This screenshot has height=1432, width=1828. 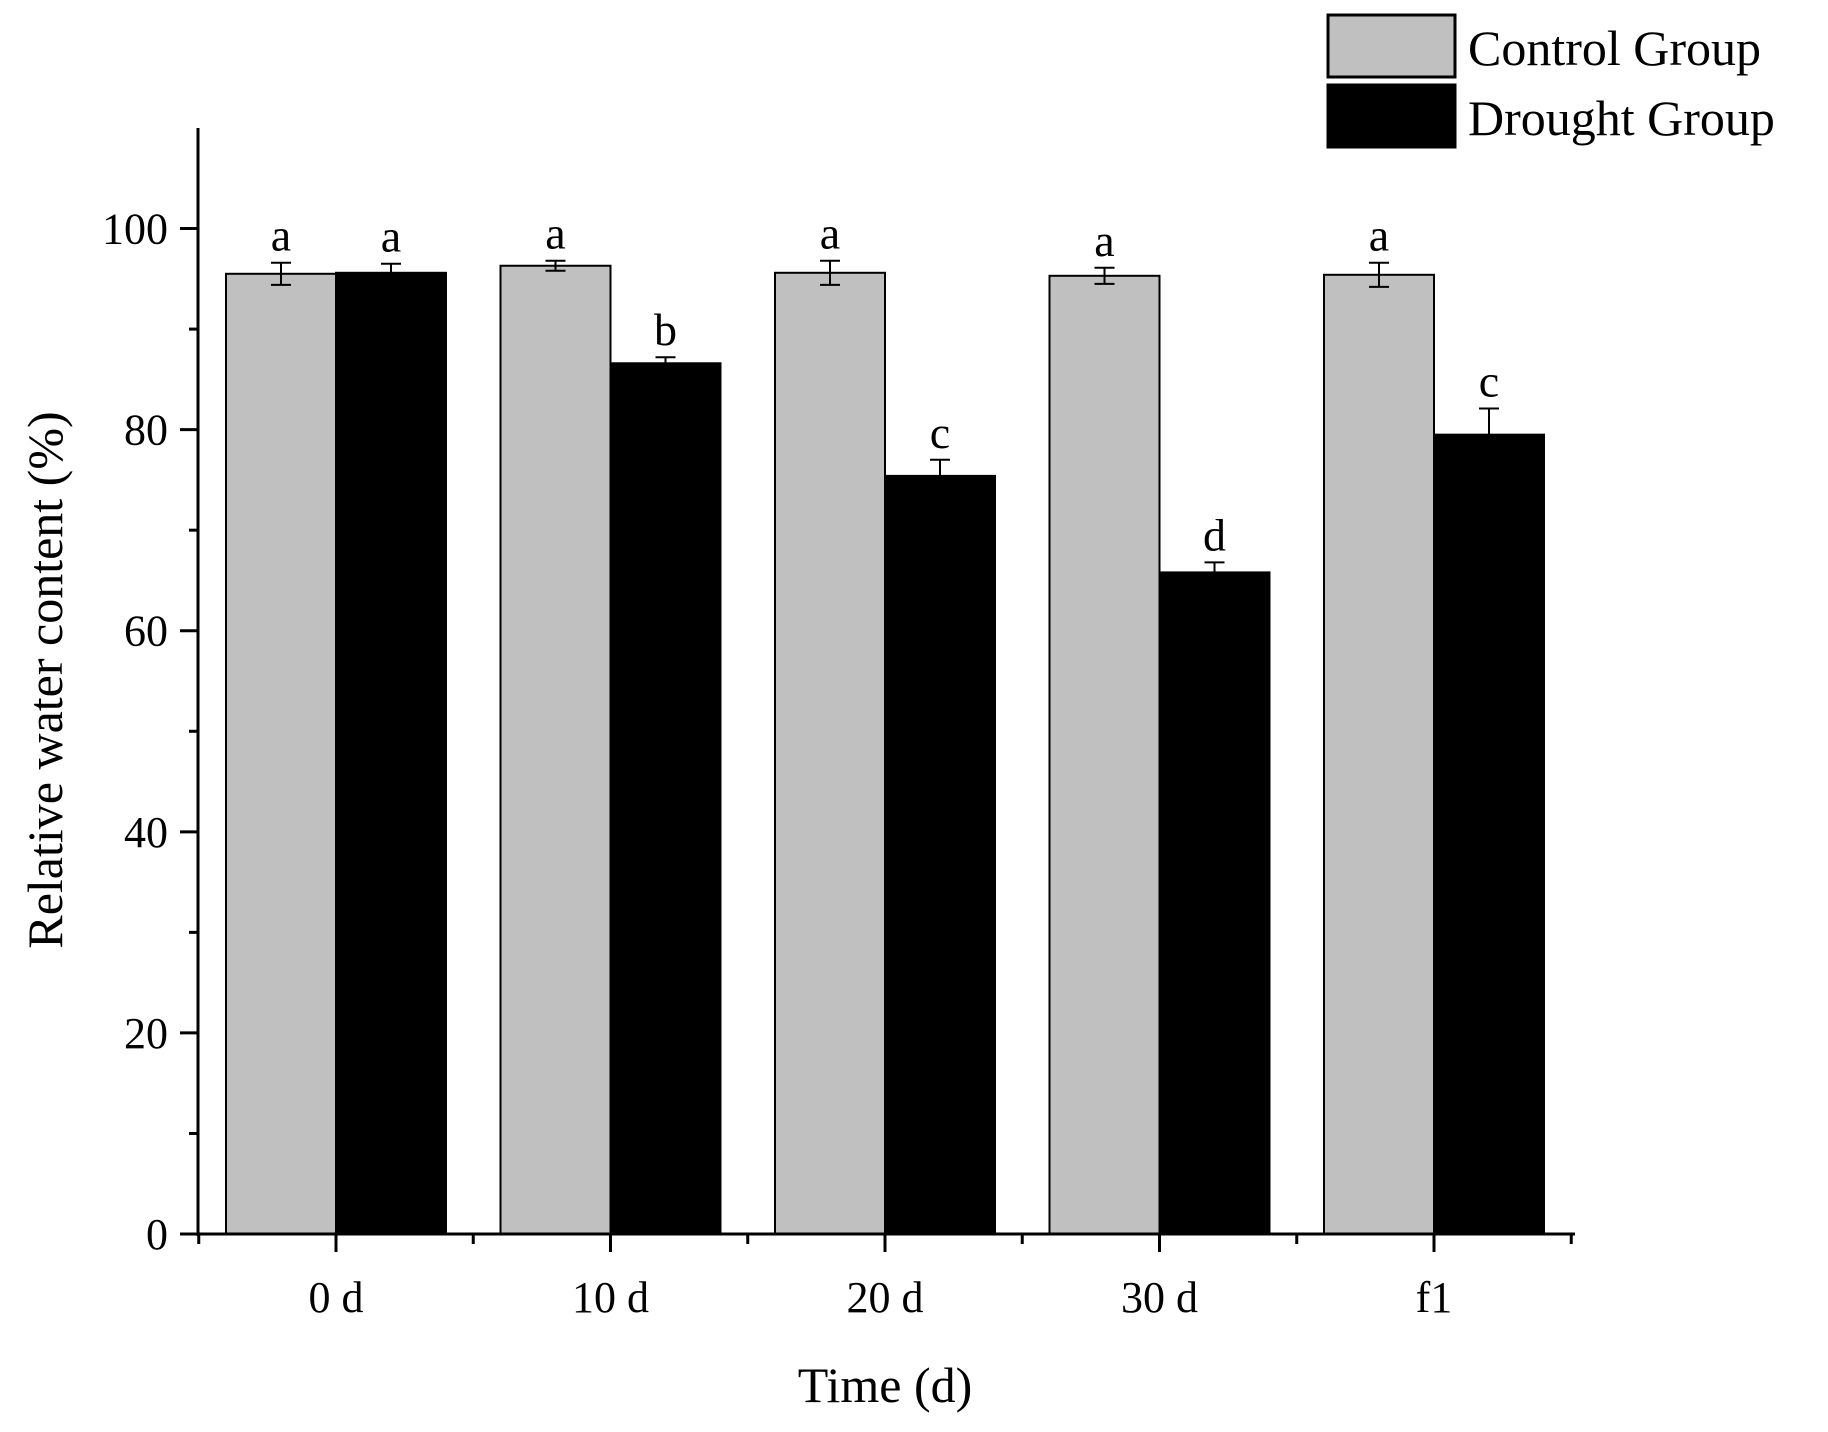 I want to click on x-tick-label: 30 d, so click(x=1159, y=1297).